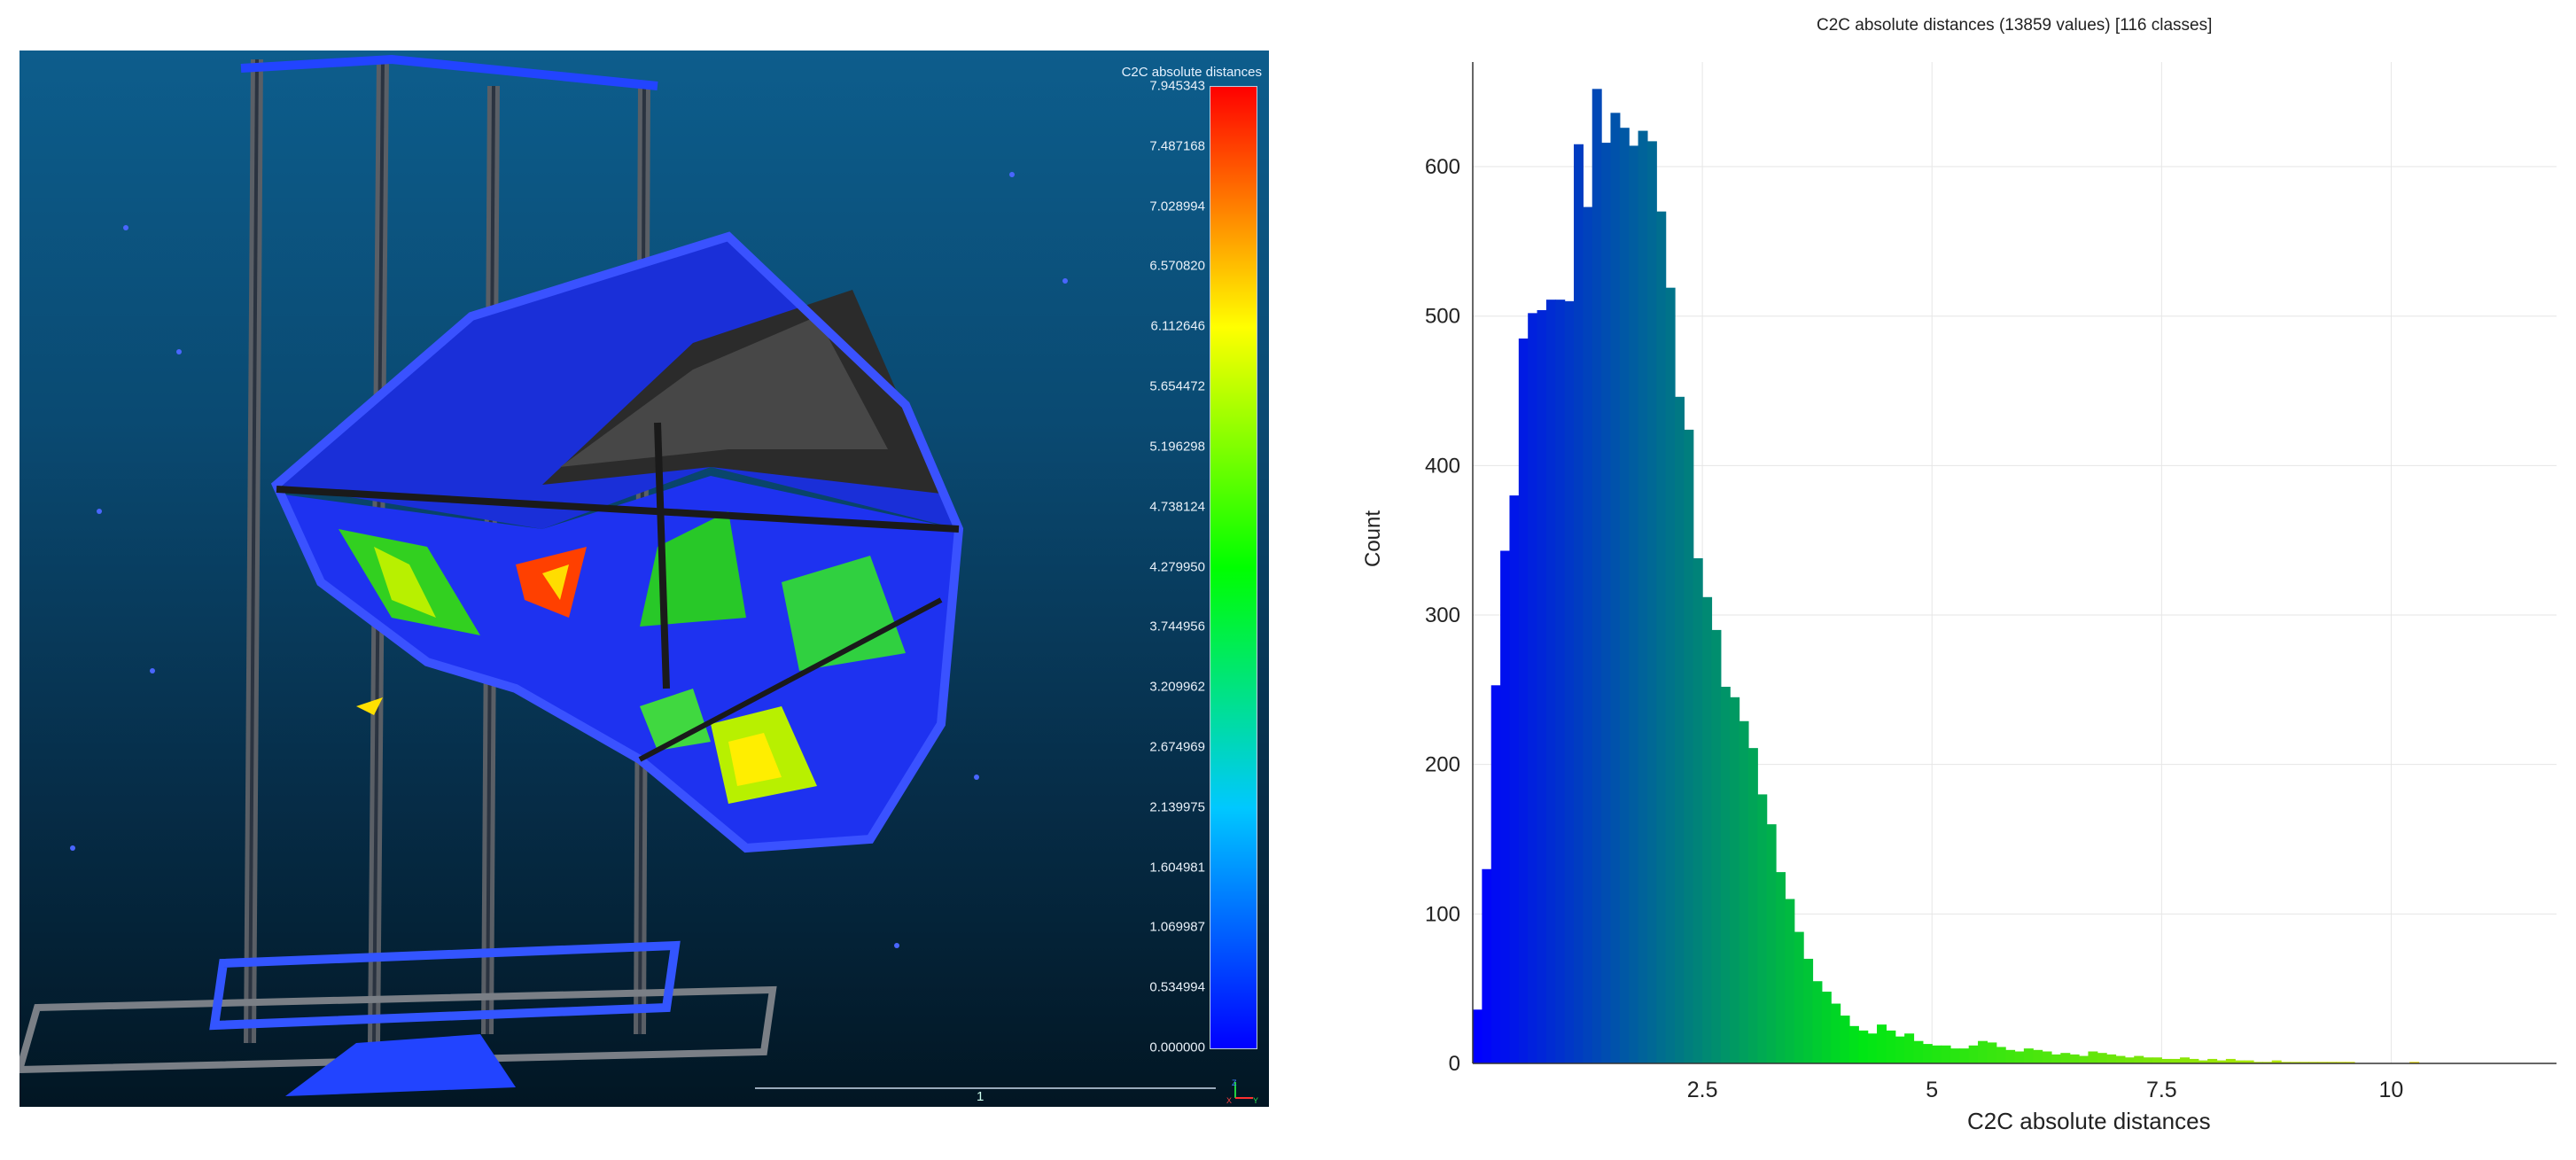 Image resolution: width=2576 pixels, height=1160 pixels. I want to click on y-tick-label: 600, so click(1443, 167).